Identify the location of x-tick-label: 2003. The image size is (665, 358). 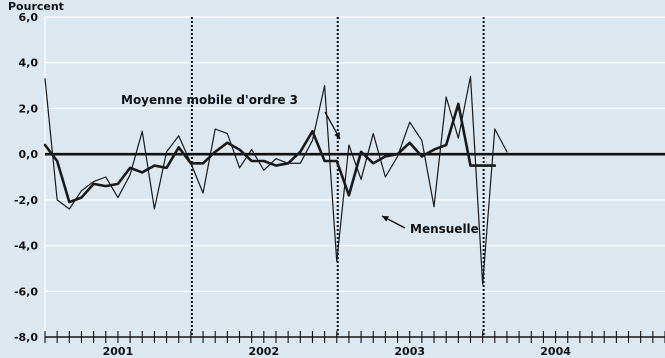
(409, 351).